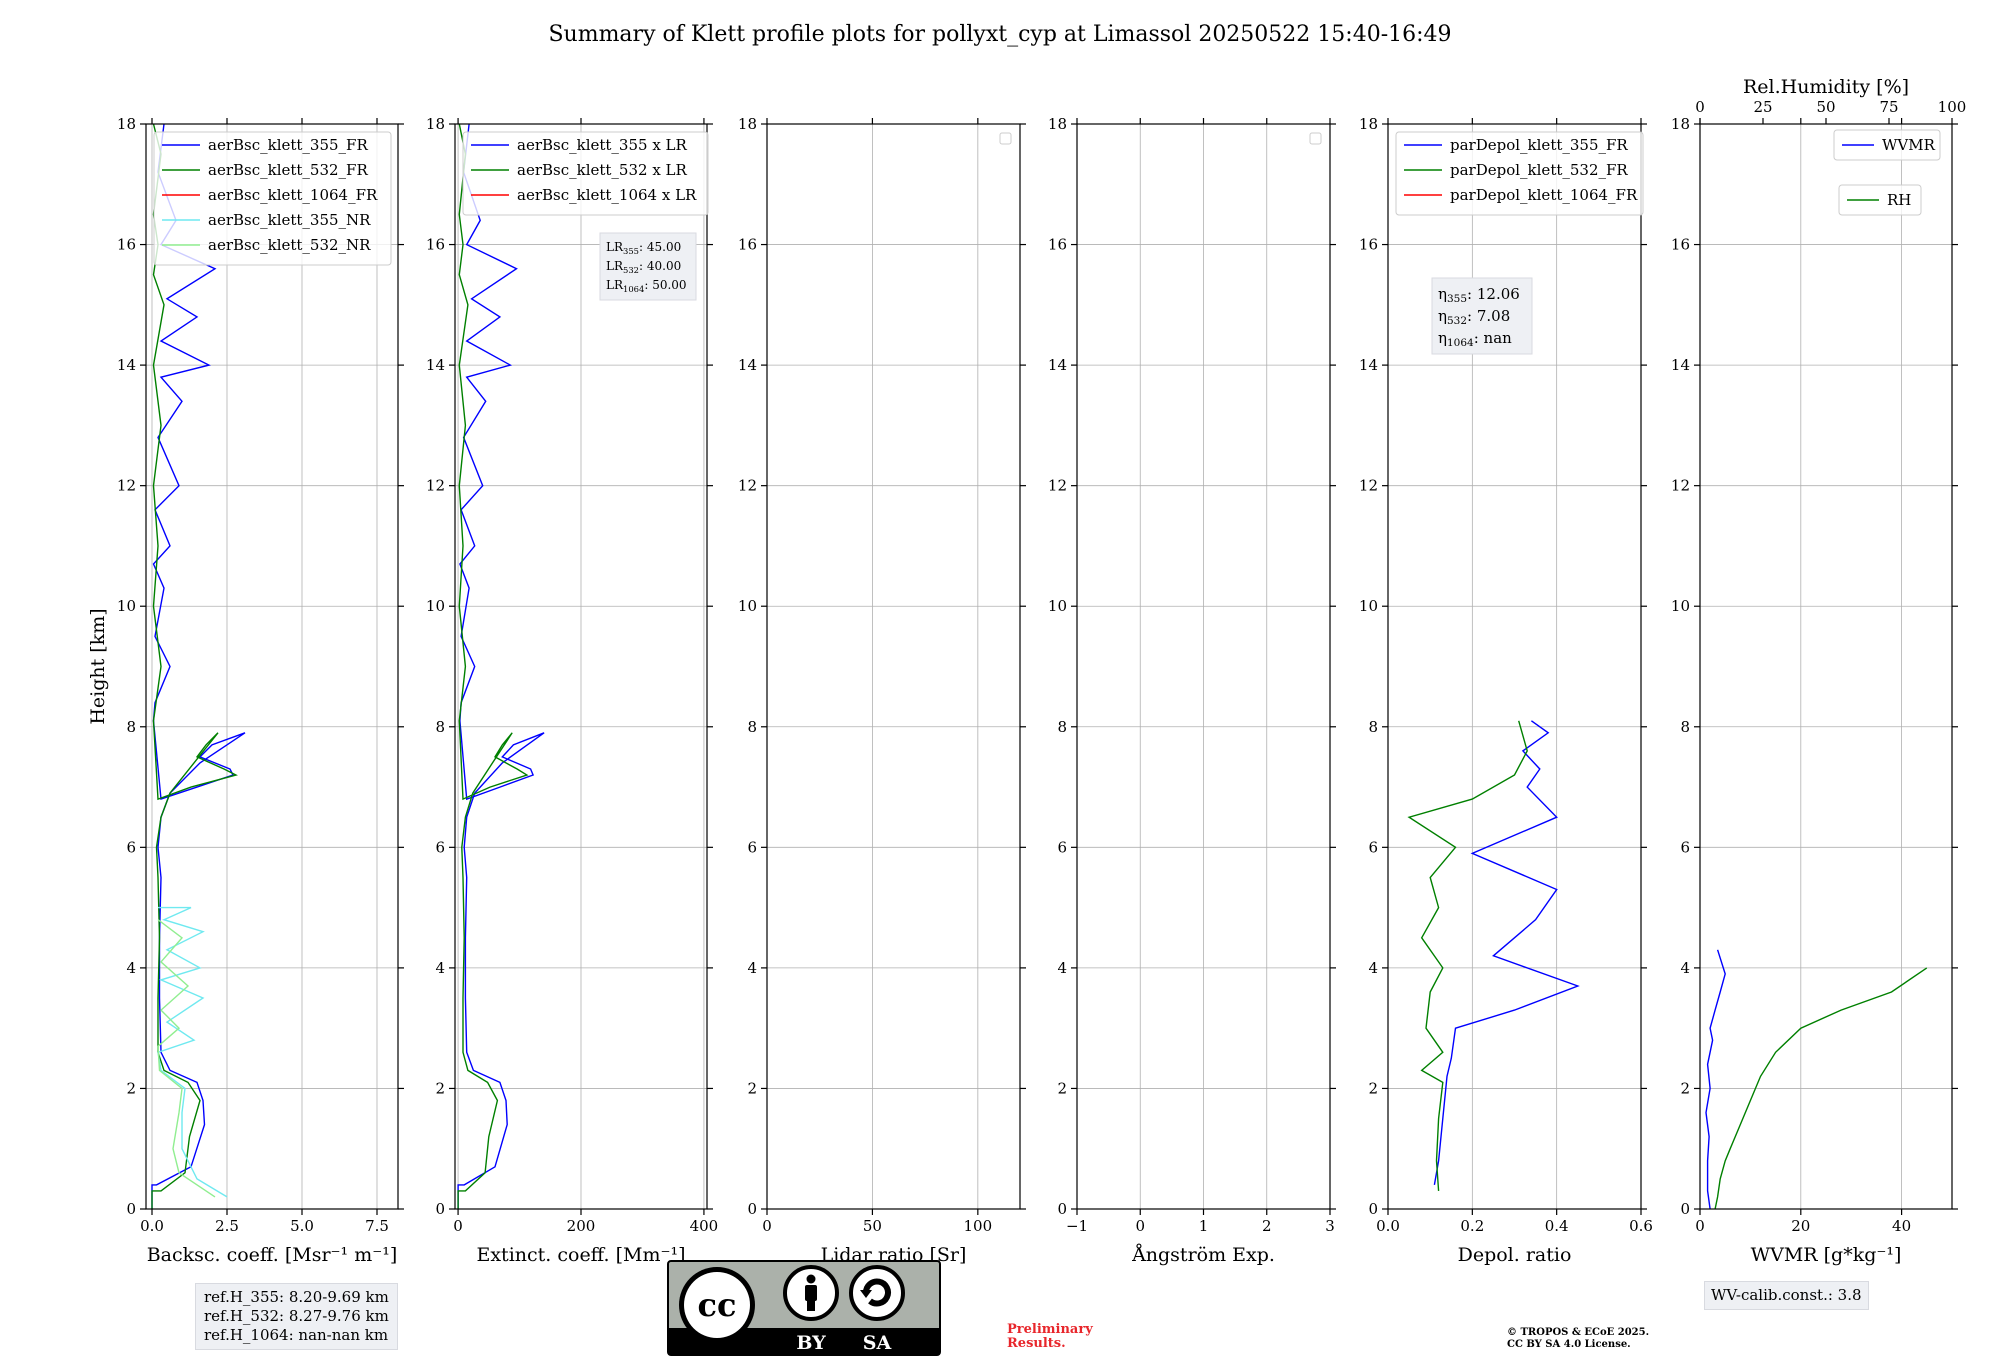 The width and height of the screenshot is (2000, 1360). I want to click on x-tick-label: 20, so click(1800, 1226).